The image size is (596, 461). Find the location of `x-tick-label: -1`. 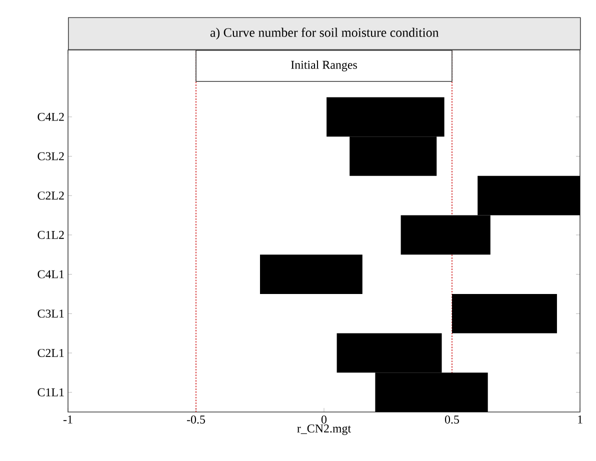

x-tick-label: -1 is located at coordinates (67, 420).